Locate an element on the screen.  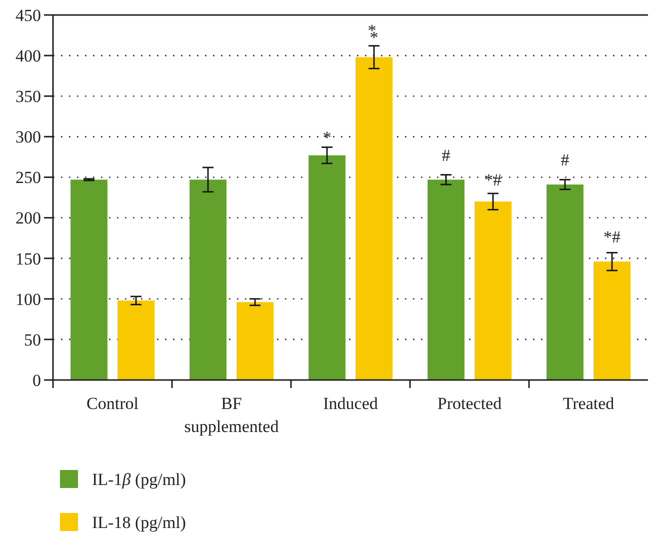
y-tick-label: 200 is located at coordinates (28, 218).